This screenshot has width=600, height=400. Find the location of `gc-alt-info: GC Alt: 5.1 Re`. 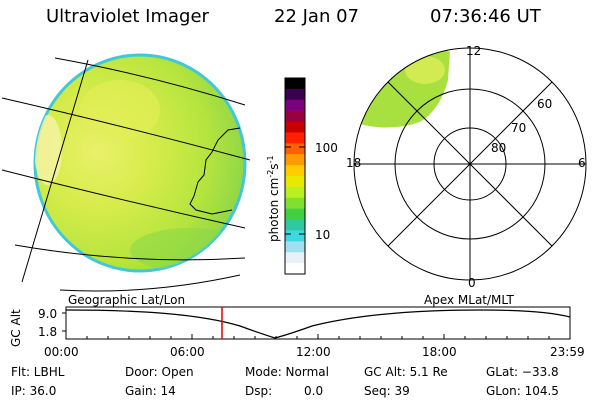

gc-alt-info: GC Alt: 5.1 Re is located at coordinates (406, 372).